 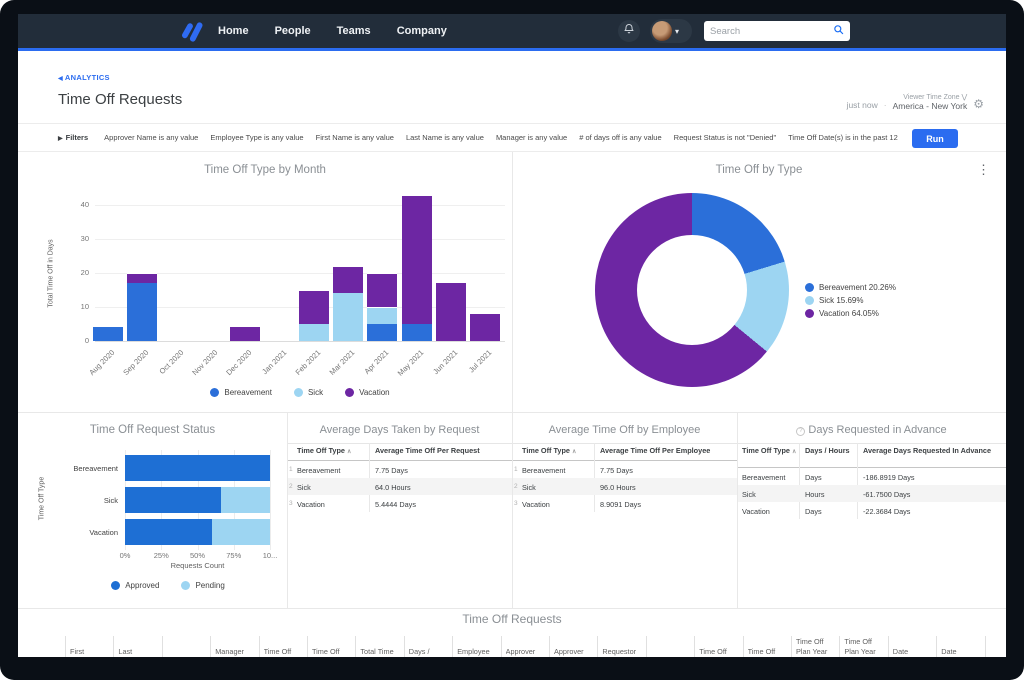 What do you see at coordinates (827, 450) in the screenshot?
I see `column-header: Days / Hours` at bounding box center [827, 450].